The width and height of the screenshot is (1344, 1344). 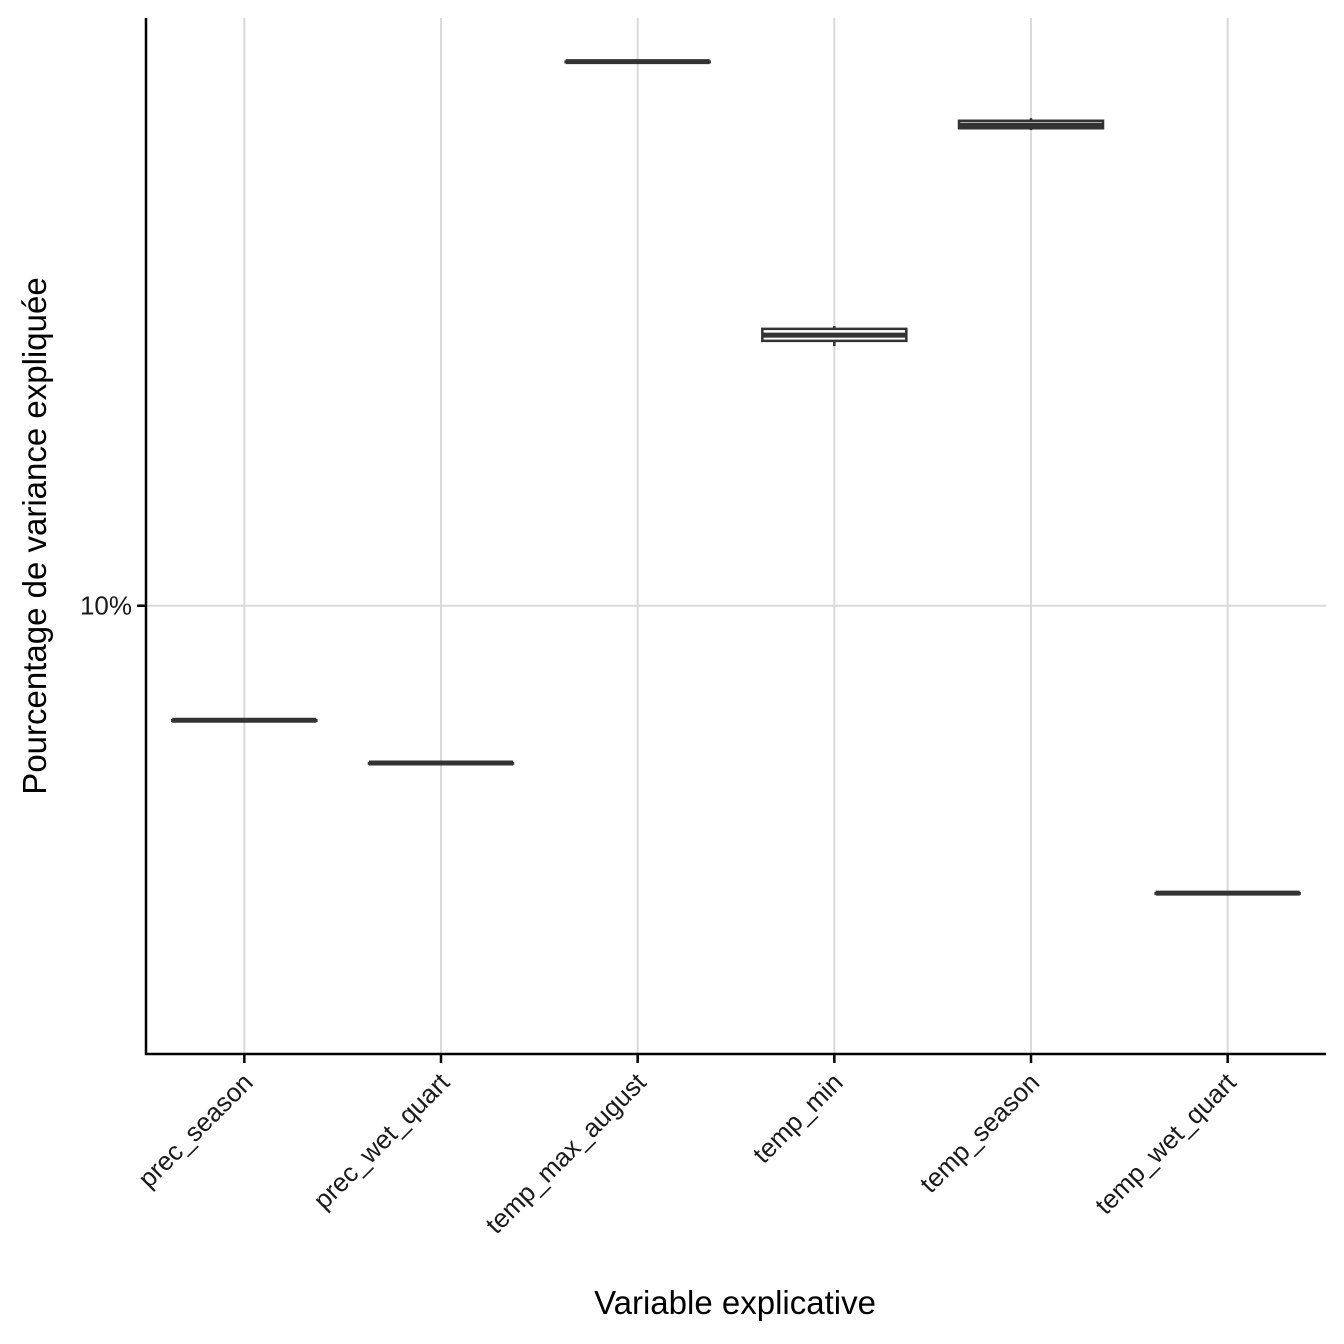 What do you see at coordinates (1227, 893) in the screenshot?
I see `box-temp_wet_quart` at bounding box center [1227, 893].